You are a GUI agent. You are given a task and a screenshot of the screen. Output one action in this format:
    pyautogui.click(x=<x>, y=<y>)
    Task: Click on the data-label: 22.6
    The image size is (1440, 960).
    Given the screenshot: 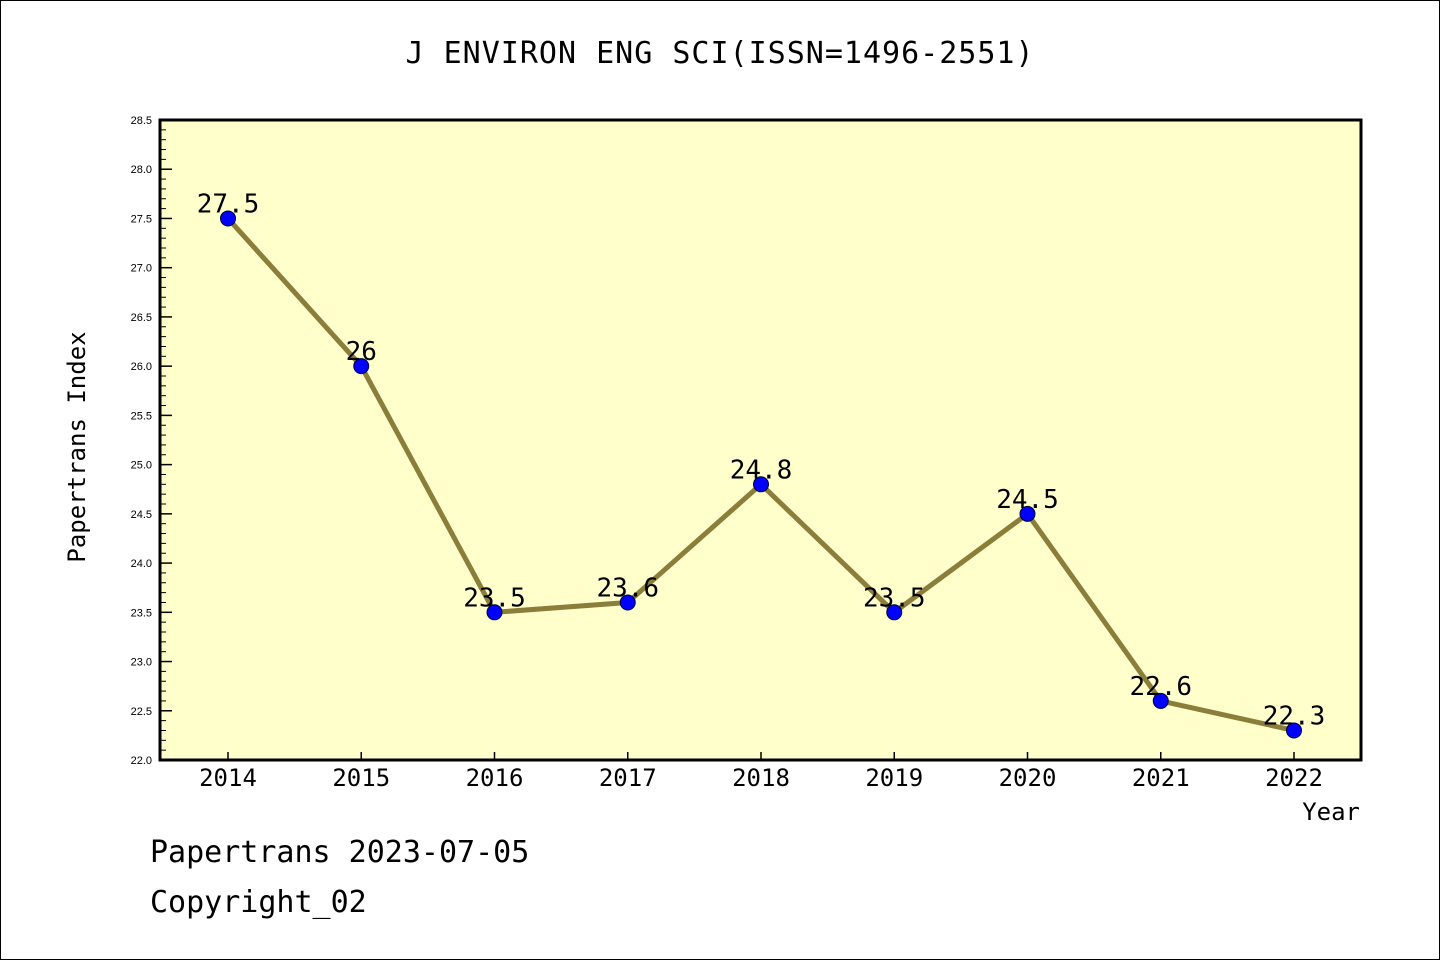 What is the action you would take?
    pyautogui.click(x=1160, y=687)
    